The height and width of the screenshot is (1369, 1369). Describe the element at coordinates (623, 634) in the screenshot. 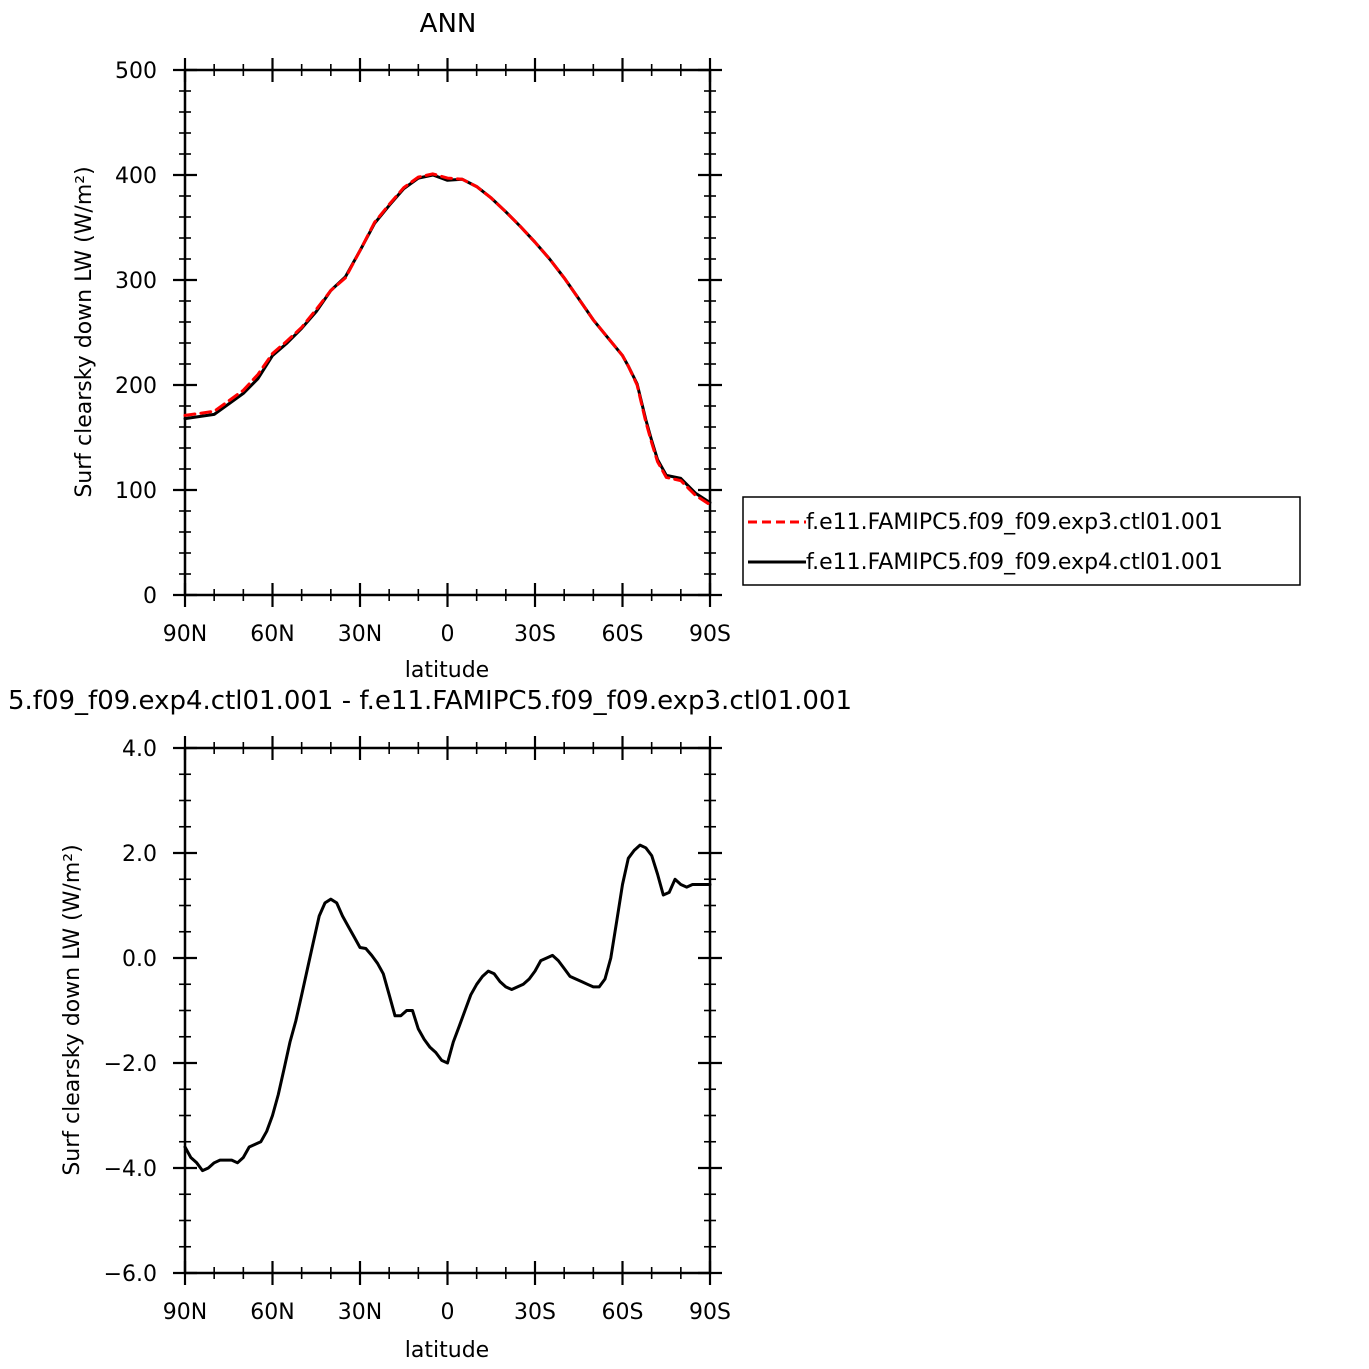

I see `top-x-tick-label: 60S` at that location.